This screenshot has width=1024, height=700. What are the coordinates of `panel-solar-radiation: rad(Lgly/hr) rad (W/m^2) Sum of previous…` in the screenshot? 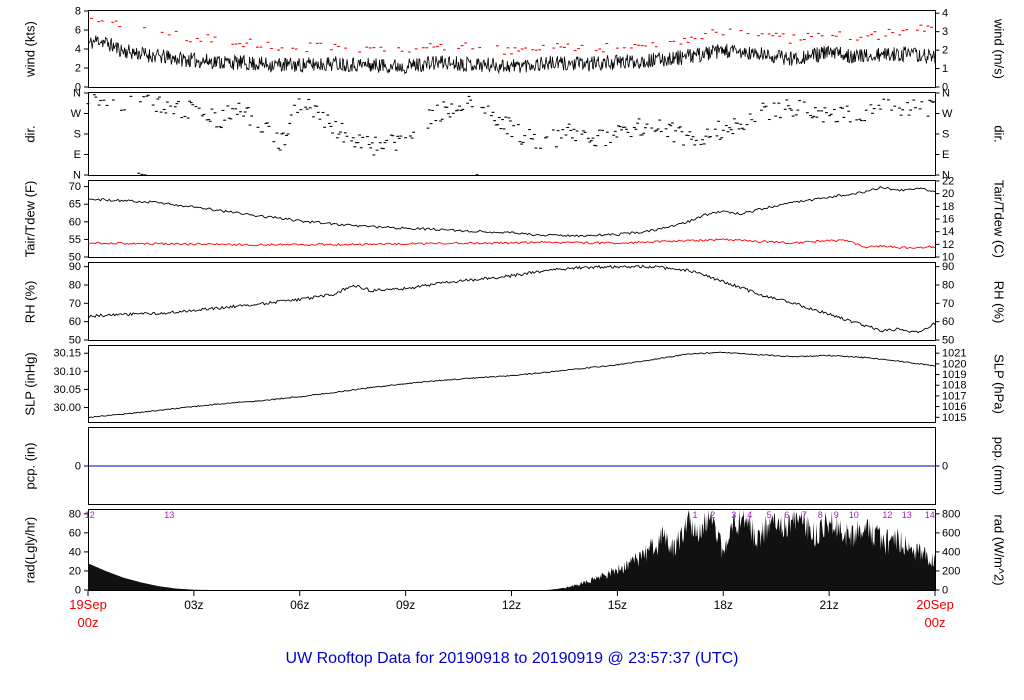 It's located at (512, 552).